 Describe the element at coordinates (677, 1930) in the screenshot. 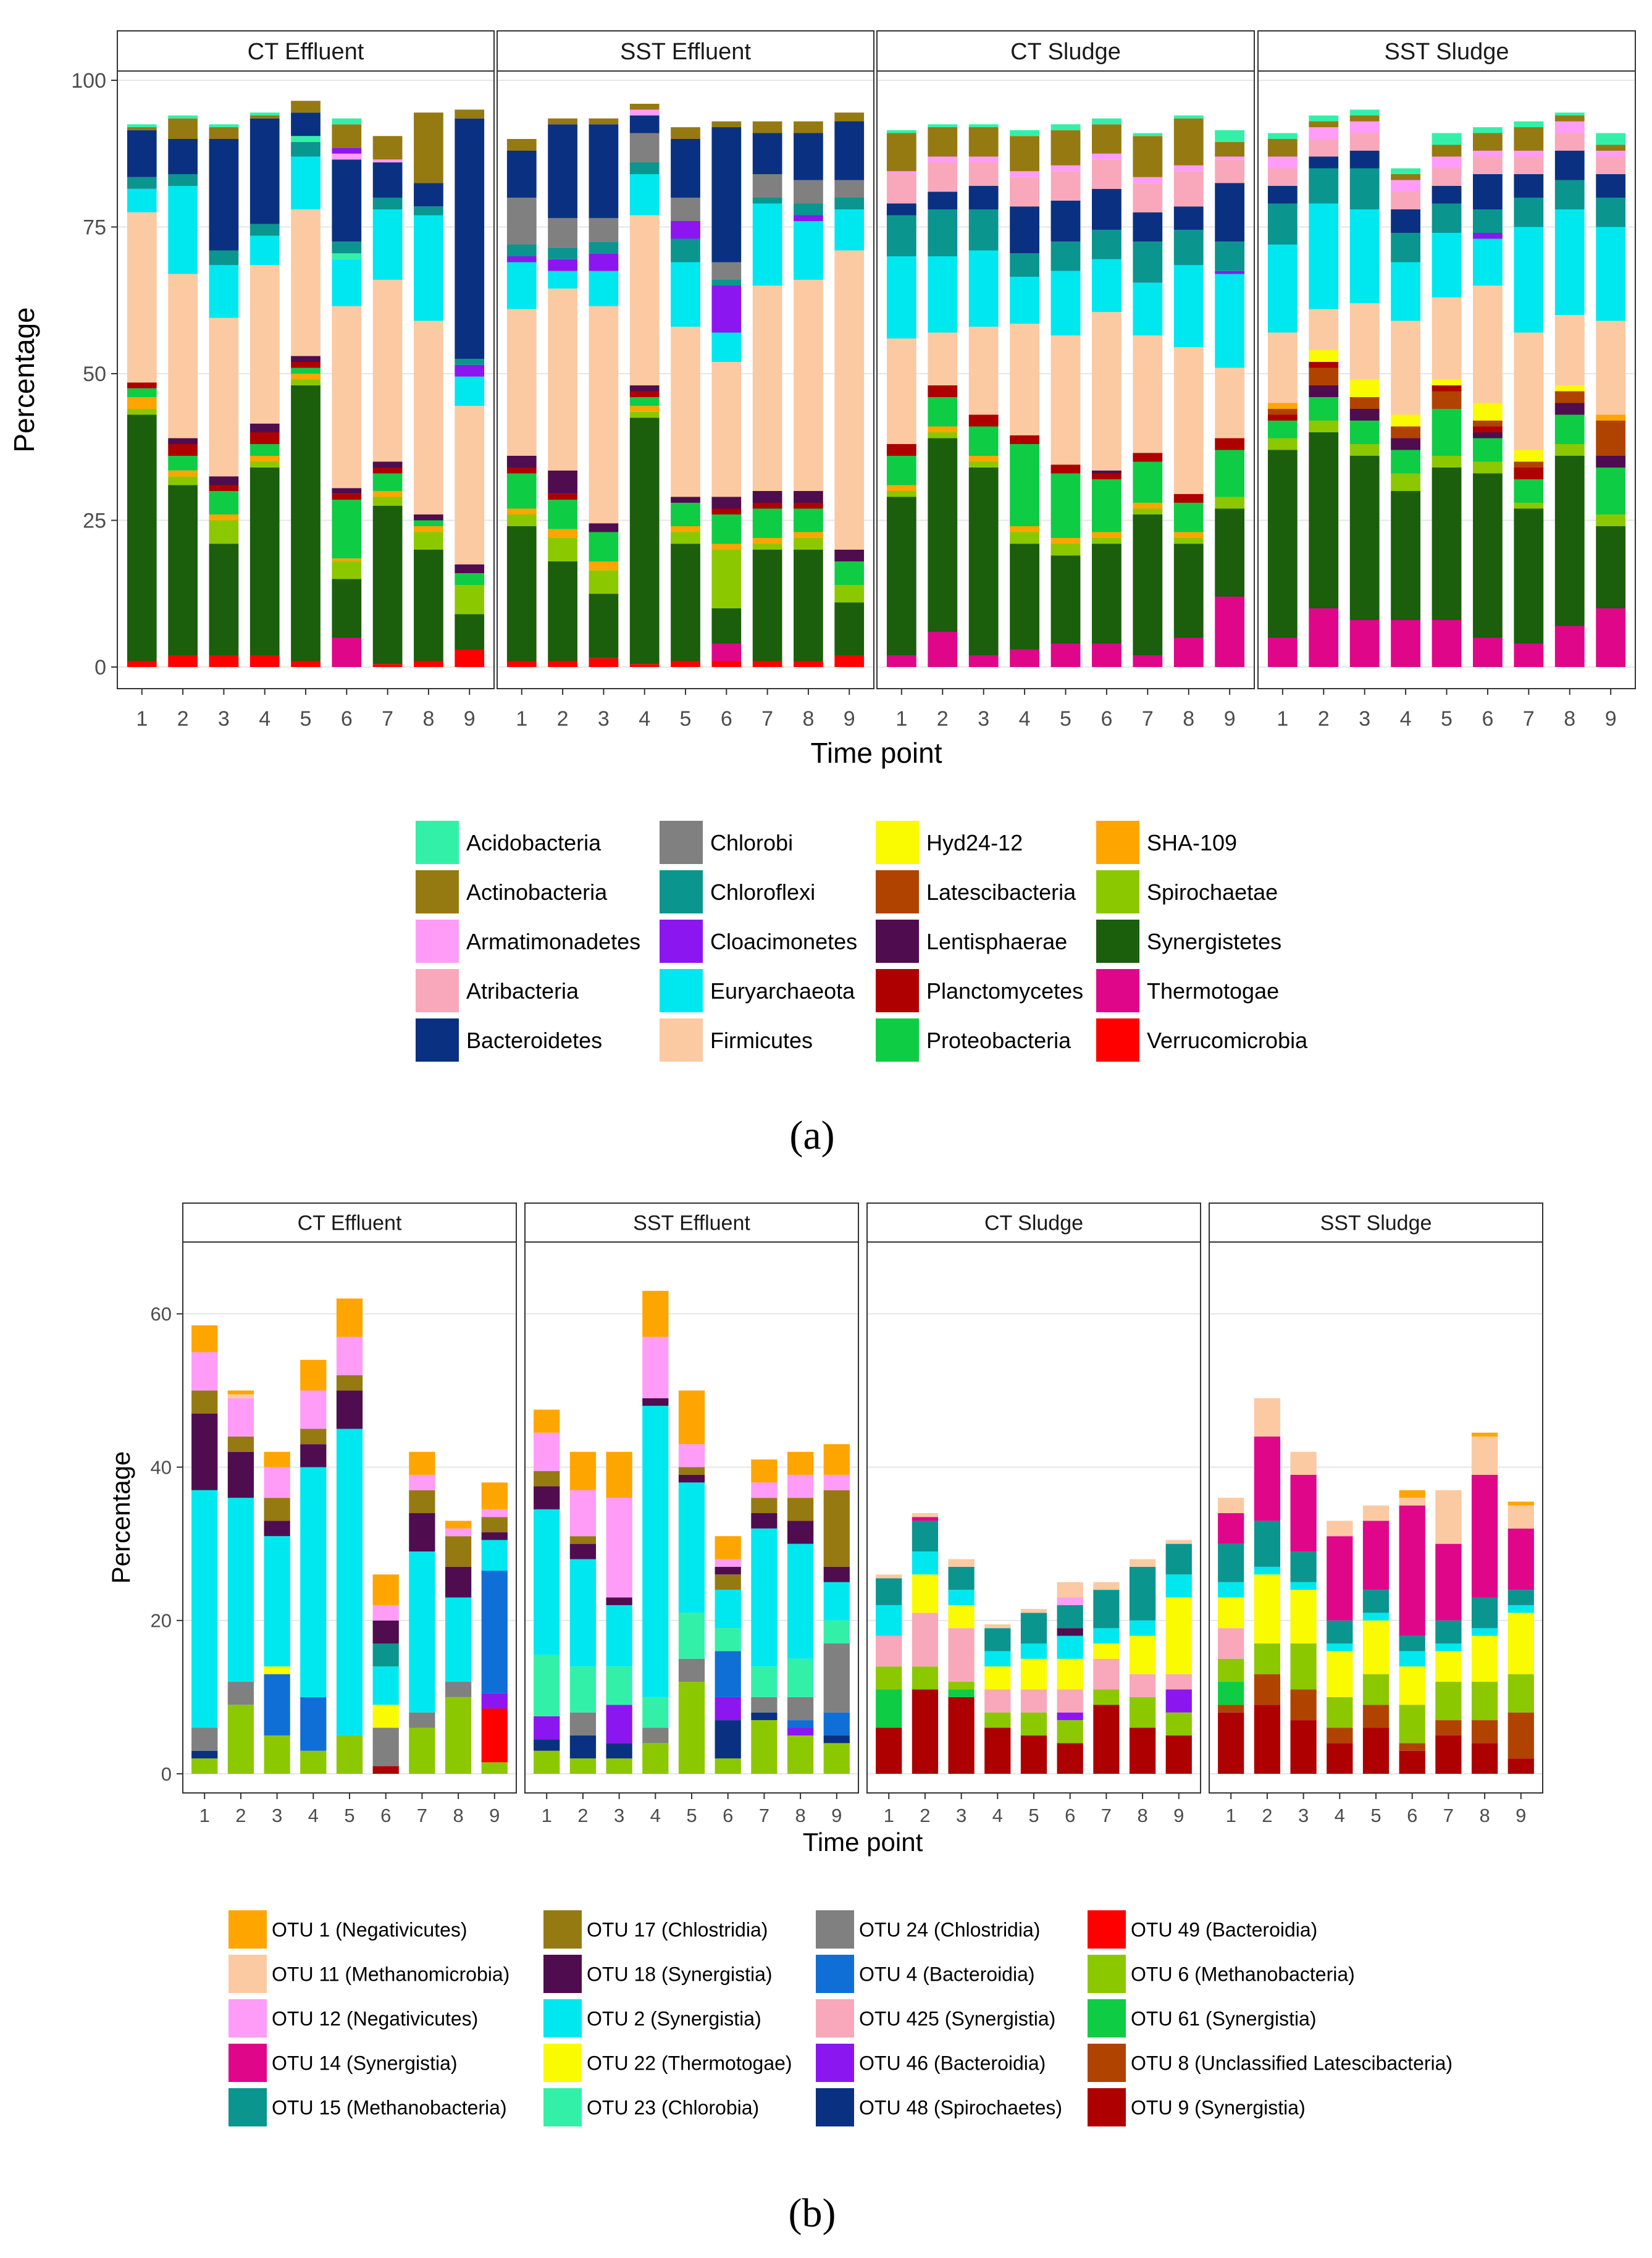

I see `legend-label: OTU 17 (Chlostridia)` at that location.